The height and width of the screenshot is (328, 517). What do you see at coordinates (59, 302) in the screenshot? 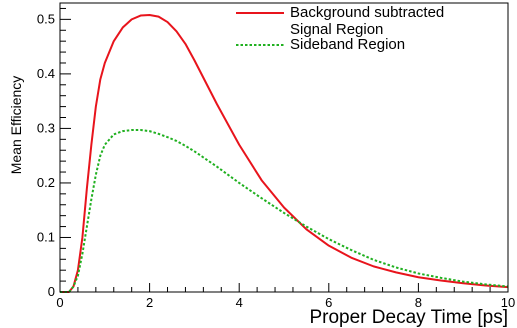
I see `x-tick-label: 0` at bounding box center [59, 302].